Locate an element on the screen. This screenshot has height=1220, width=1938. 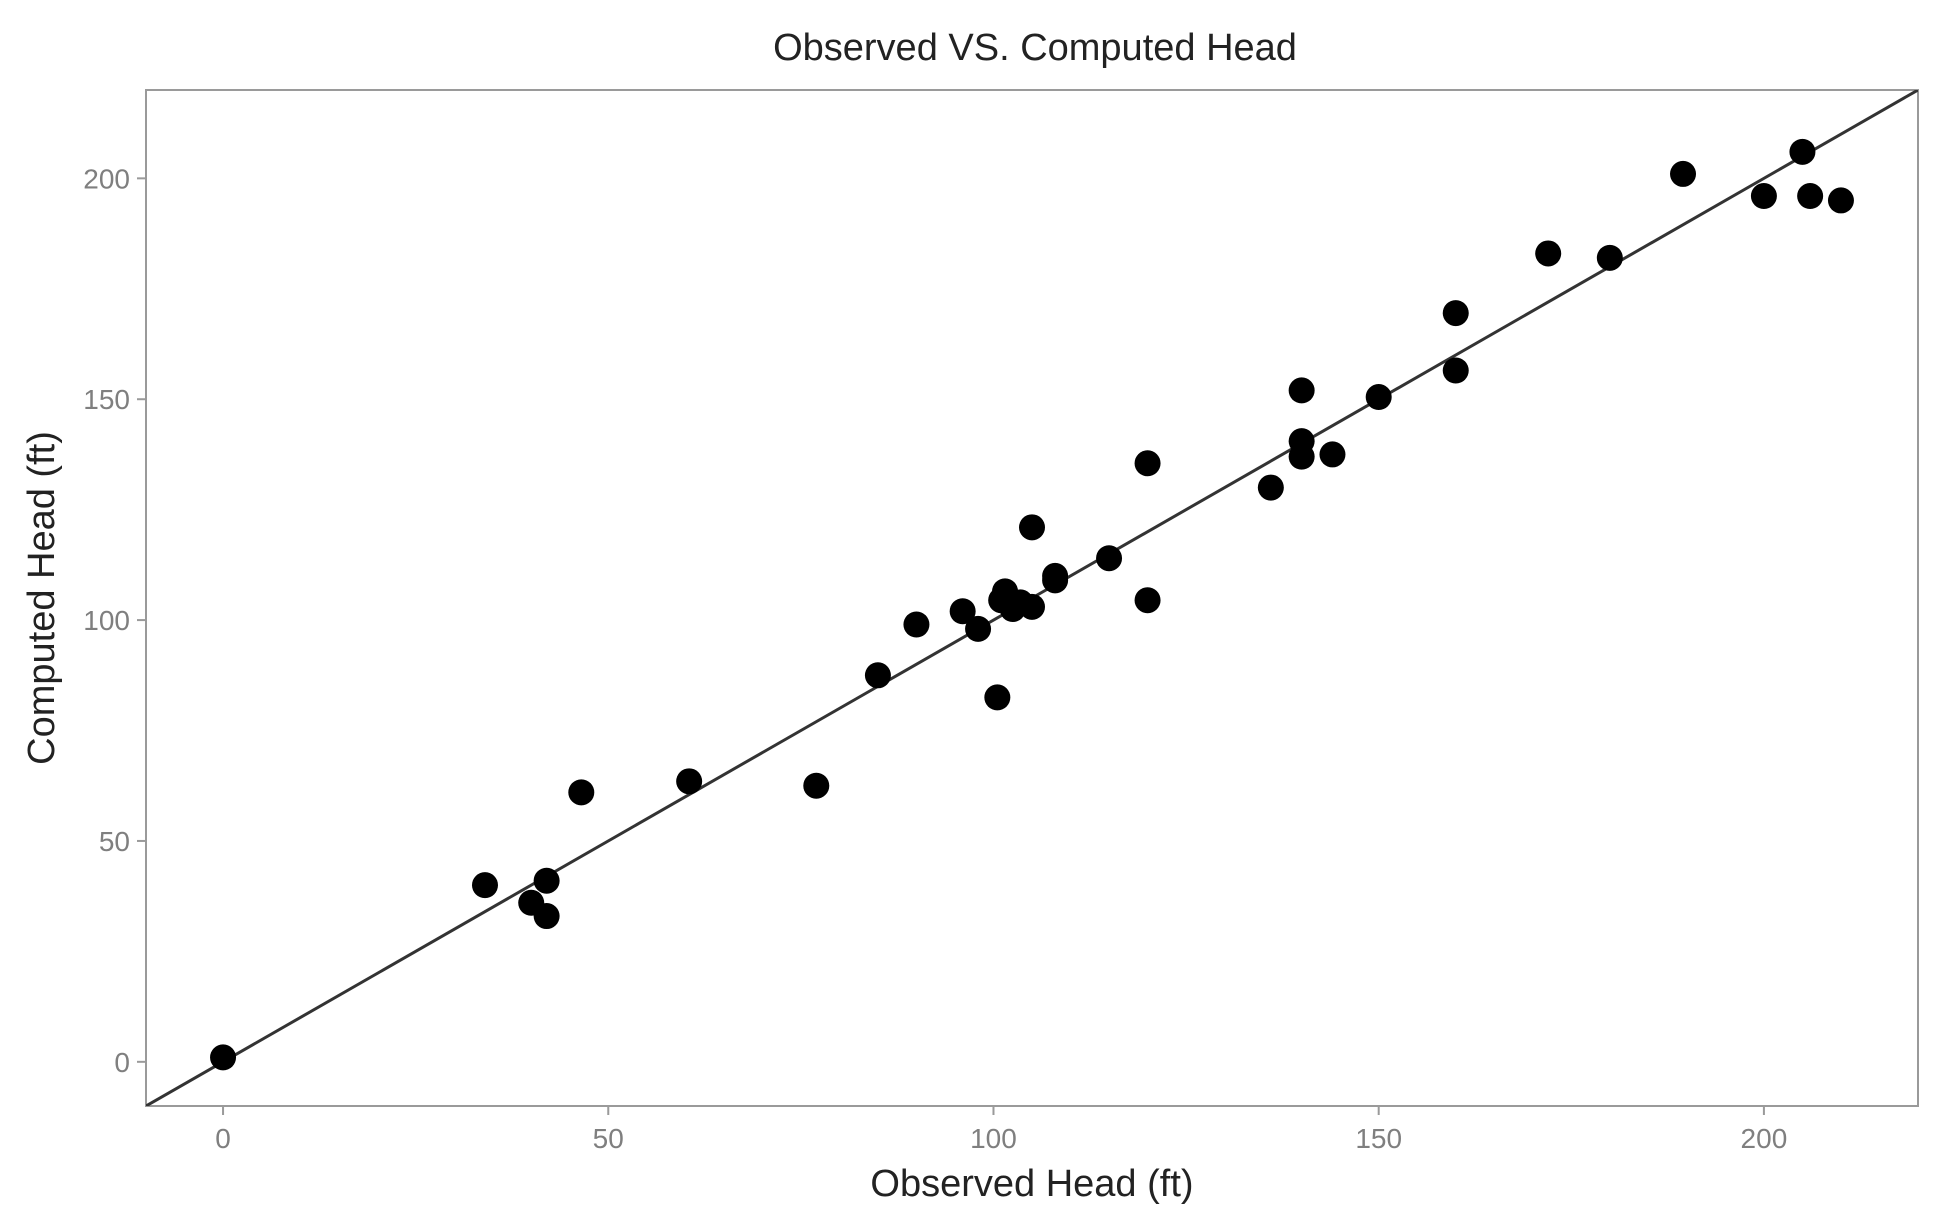
y-tick-label: 150 is located at coordinates (106, 399).